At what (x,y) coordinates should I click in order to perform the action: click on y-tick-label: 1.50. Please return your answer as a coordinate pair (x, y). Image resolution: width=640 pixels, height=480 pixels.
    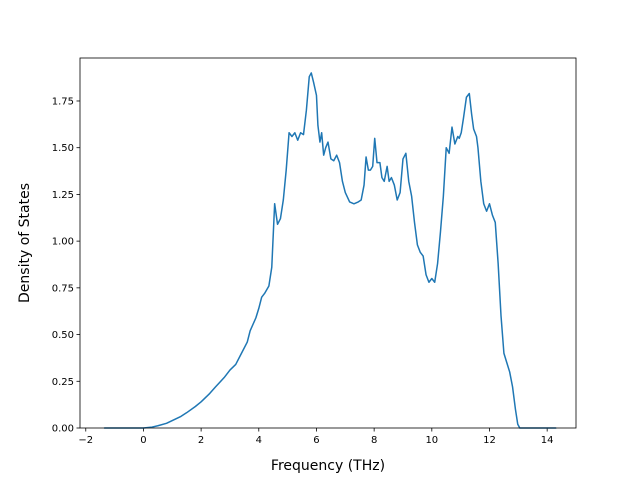
    Looking at the image, I should click on (63, 148).